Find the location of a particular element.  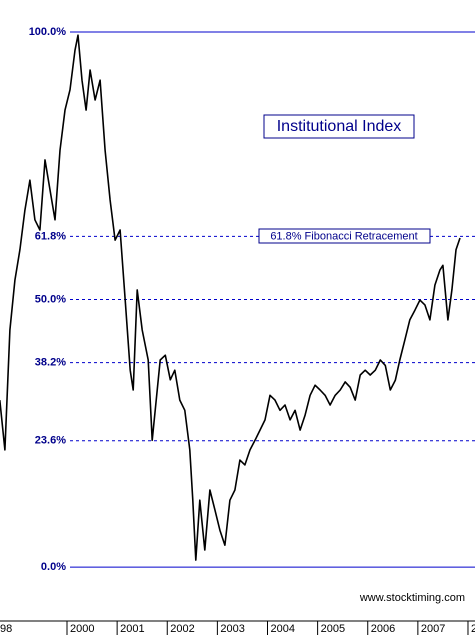

x-tick-label: 2005 is located at coordinates (333, 629).